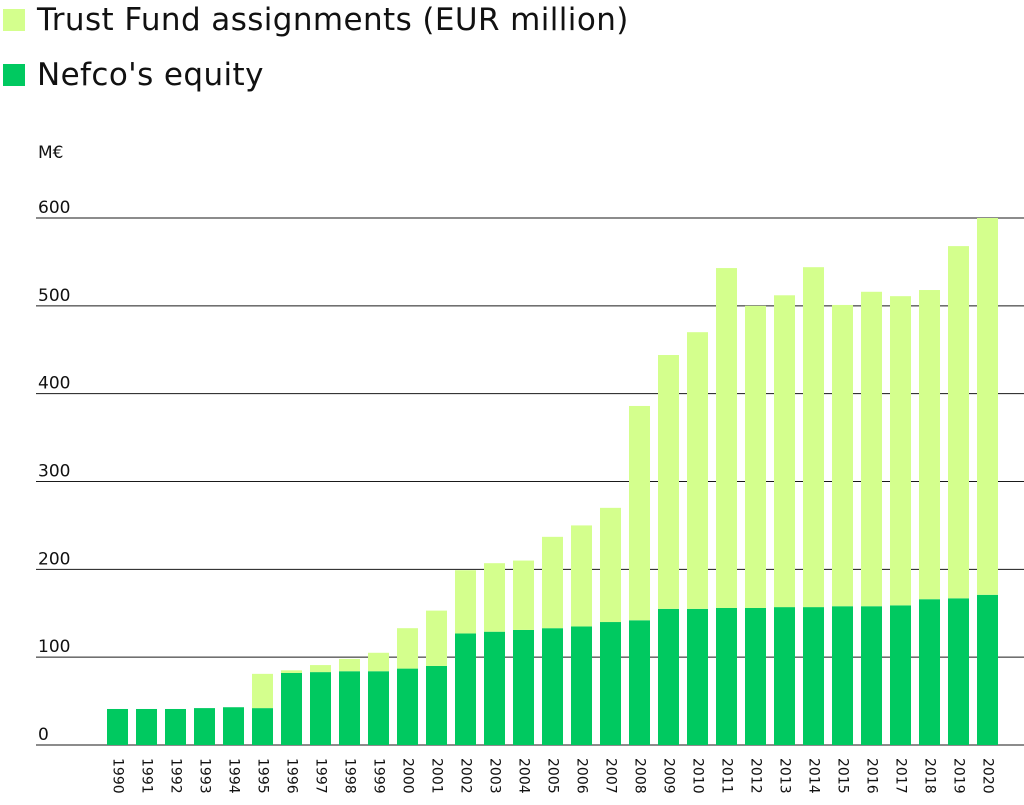 The width and height of the screenshot is (1024, 805). I want to click on x-tick-label-1997: 1997, so click(321, 776).